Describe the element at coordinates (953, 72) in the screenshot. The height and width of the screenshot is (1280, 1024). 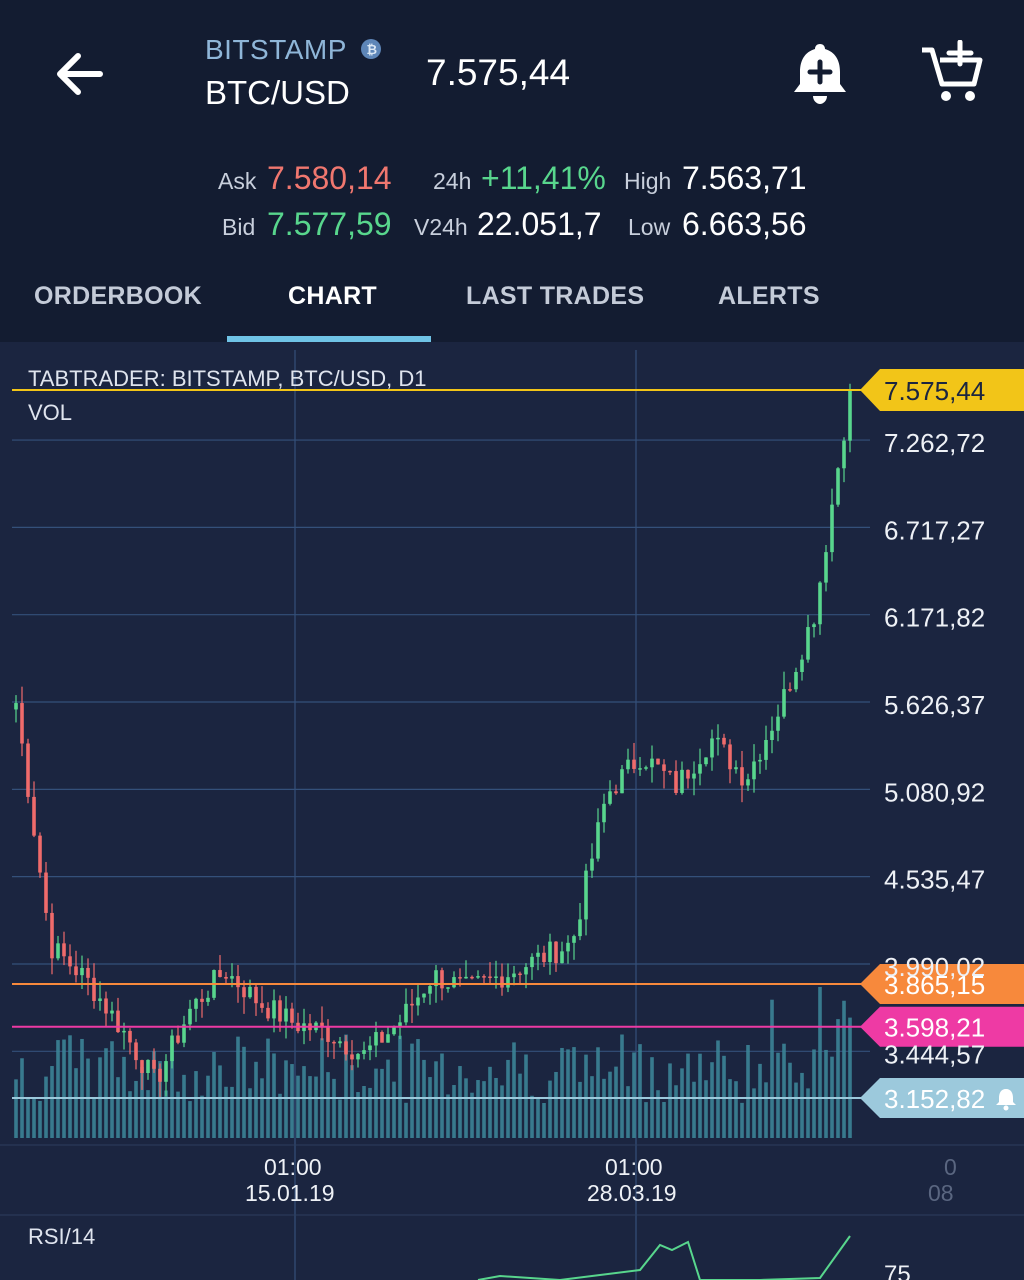
I see `add-to-cart-icon` at that location.